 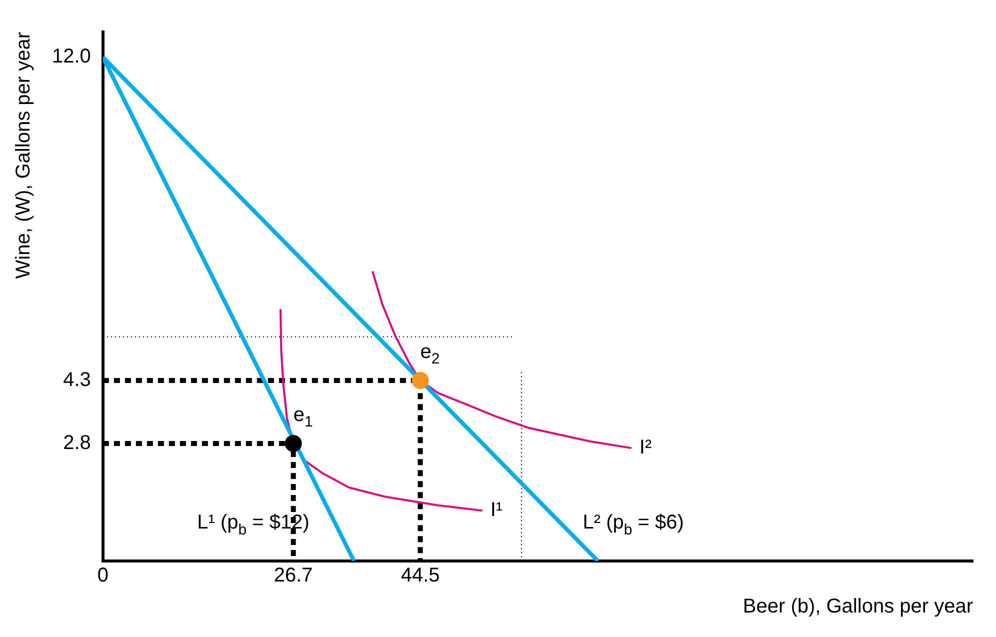 What do you see at coordinates (71, 57) in the screenshot?
I see `y-tick-label: 12.0` at bounding box center [71, 57].